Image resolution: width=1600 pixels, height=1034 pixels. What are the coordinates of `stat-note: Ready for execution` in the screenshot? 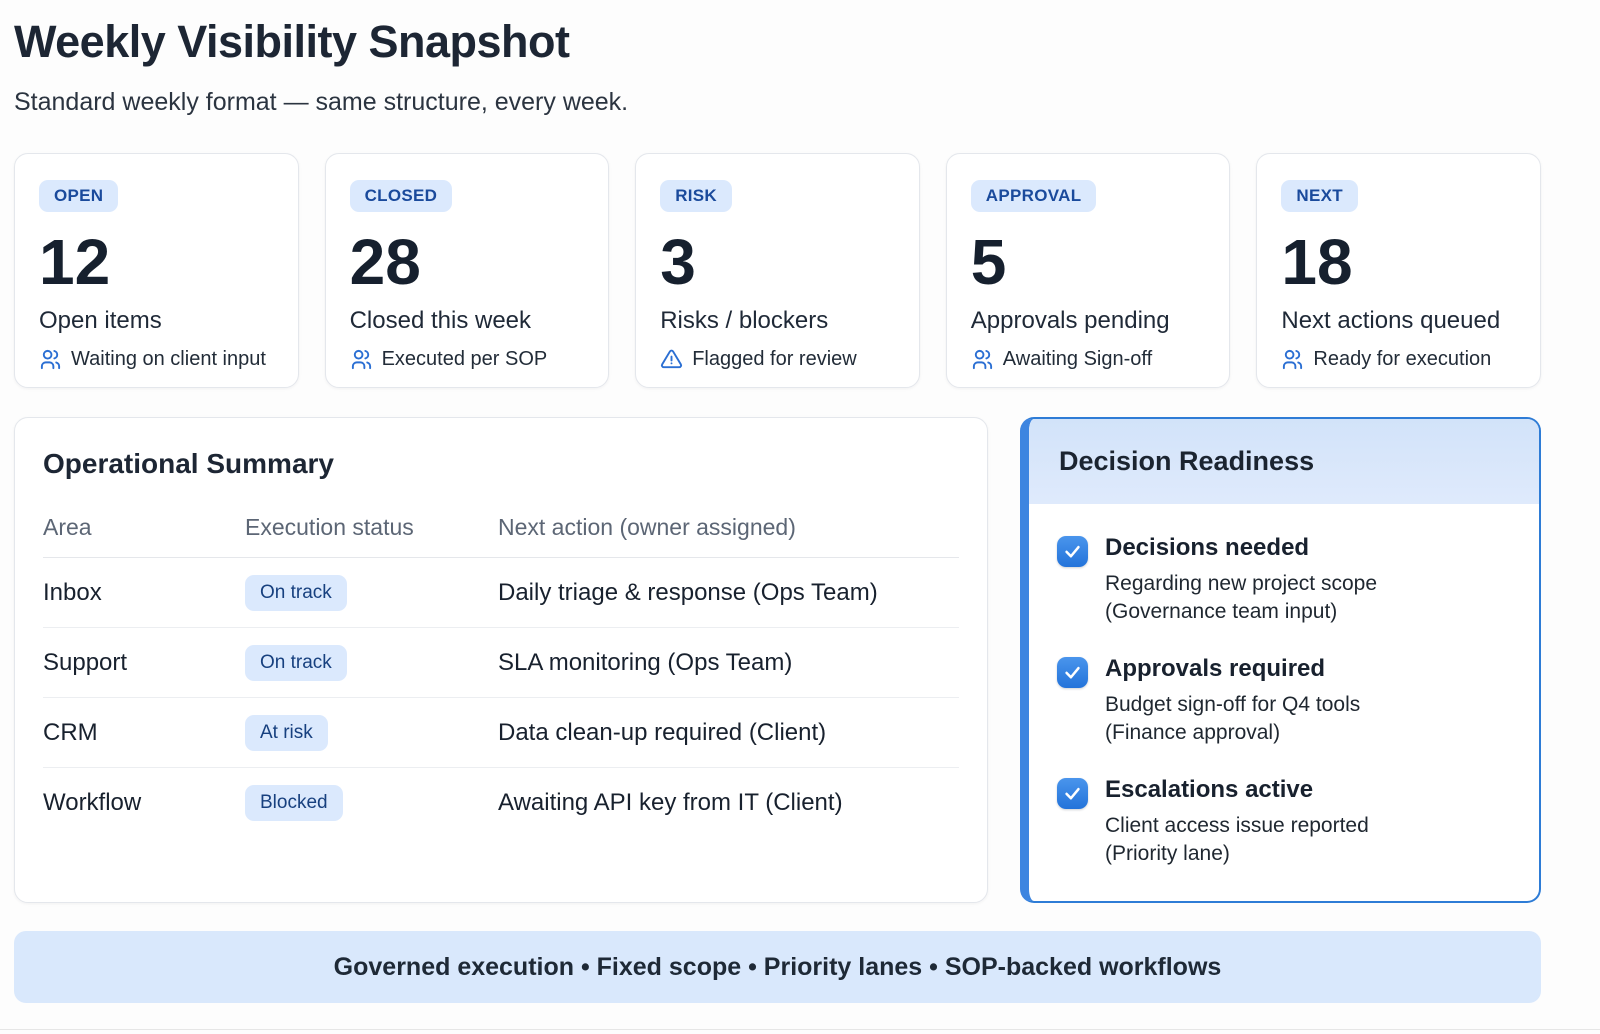 It's located at (1398, 359).